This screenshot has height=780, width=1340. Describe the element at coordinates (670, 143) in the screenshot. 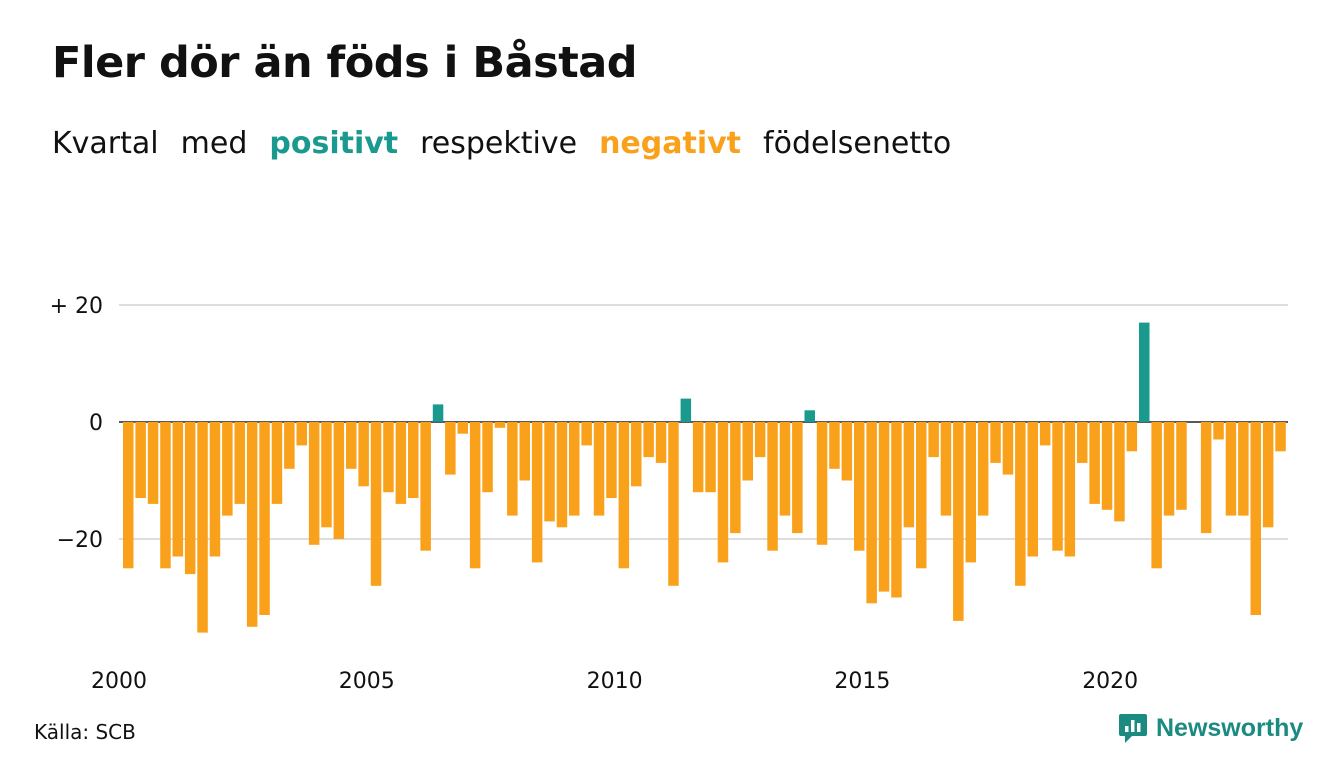

I see `subtitle-negative-label: negativt` at that location.